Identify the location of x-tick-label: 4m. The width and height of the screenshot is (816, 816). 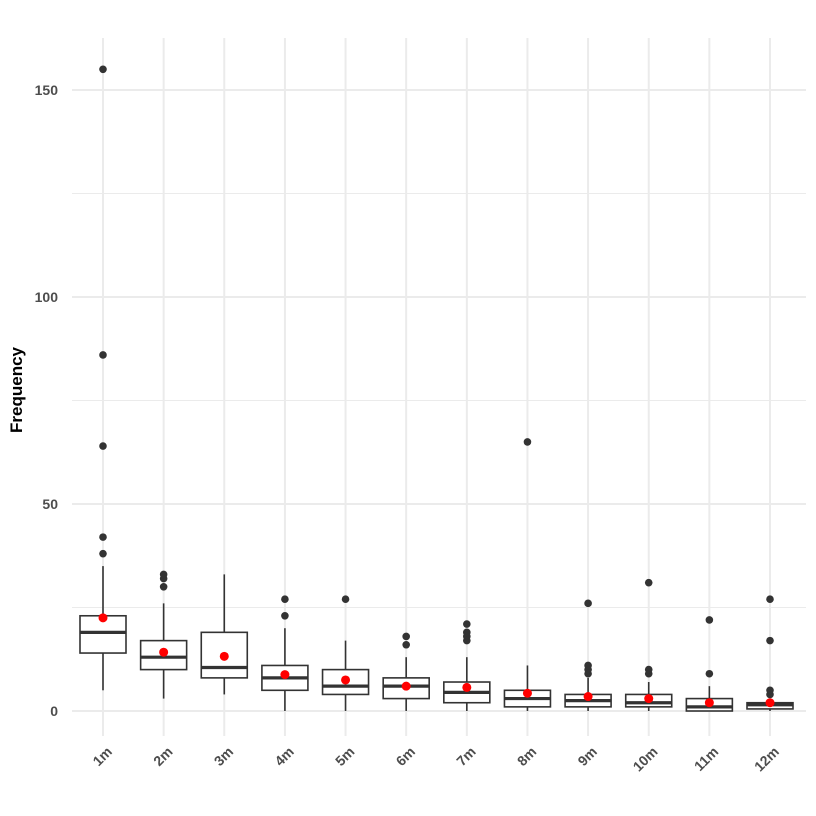
(284, 756).